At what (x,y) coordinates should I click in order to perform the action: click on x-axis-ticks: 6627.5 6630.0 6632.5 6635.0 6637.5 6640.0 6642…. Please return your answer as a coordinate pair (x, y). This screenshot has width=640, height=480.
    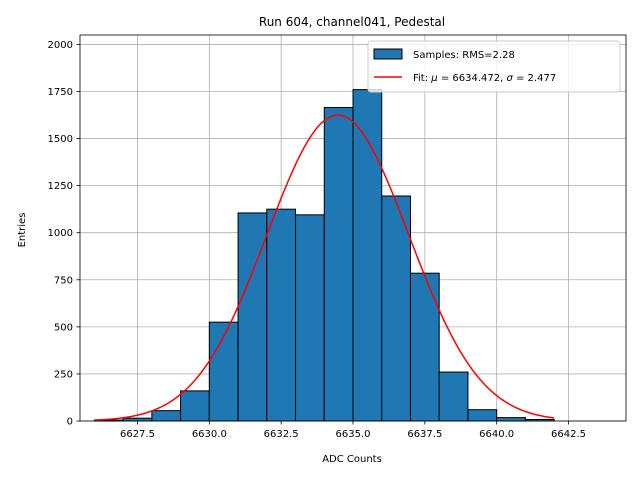
    Looking at the image, I should click on (353, 430).